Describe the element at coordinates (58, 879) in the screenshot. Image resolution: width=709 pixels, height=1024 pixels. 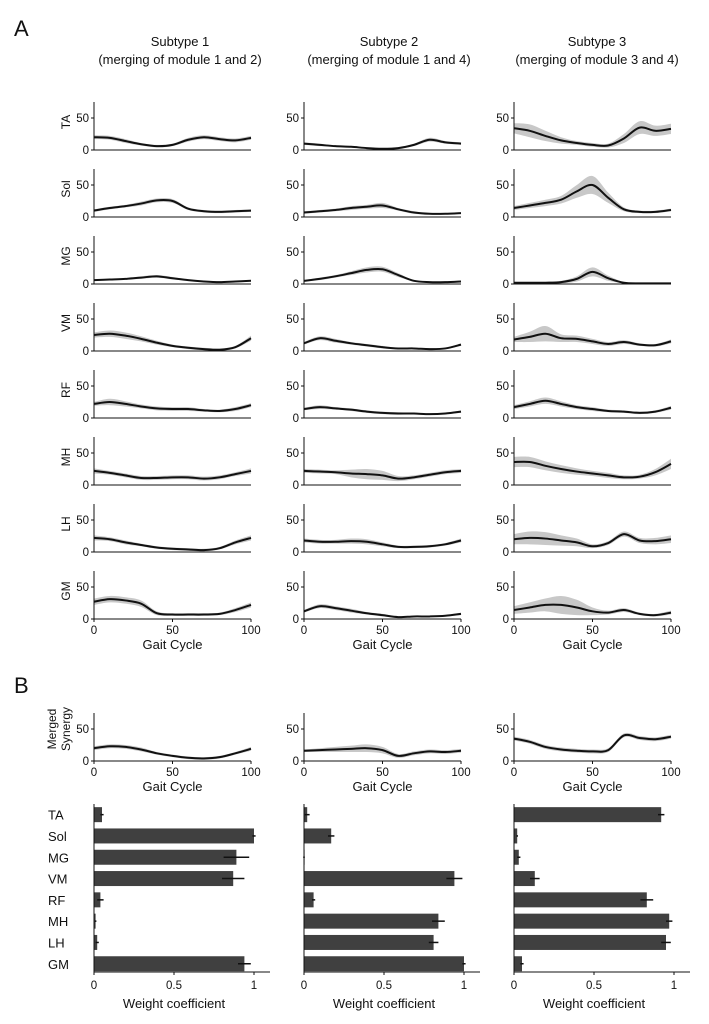
I see `category-label-vm: VM` at that location.